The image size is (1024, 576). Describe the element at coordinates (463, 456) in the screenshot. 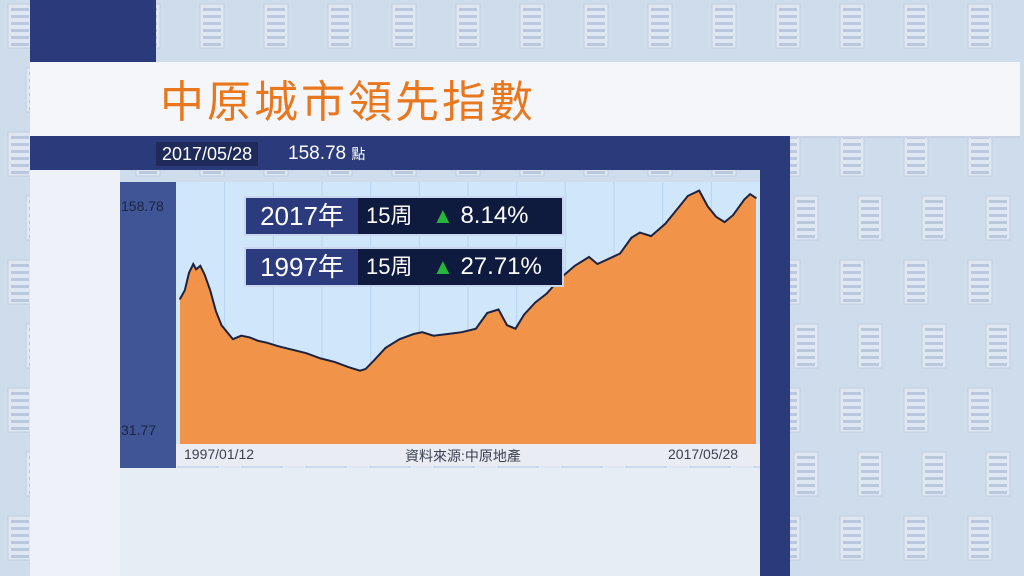

I see `data-source: 資料來源:中原地產` at that location.